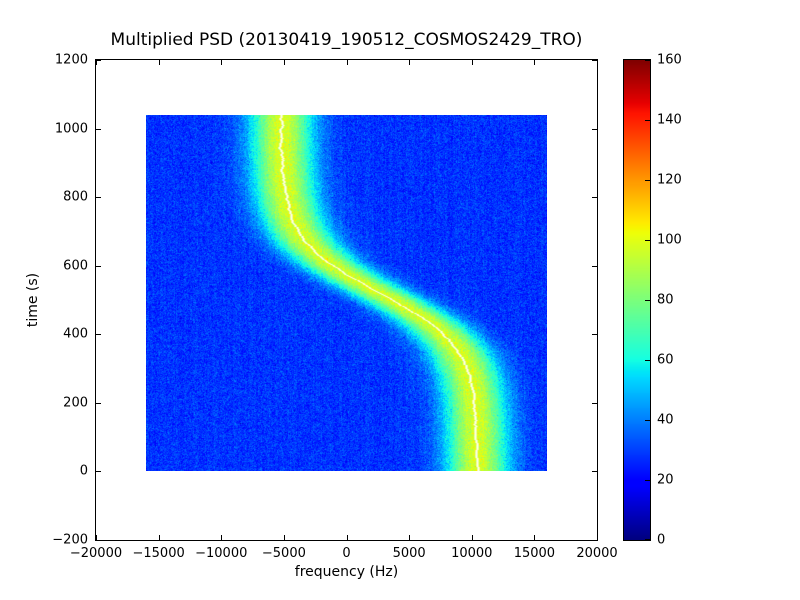 The width and height of the screenshot is (800, 600). I want to click on colorbar-tick-label: 40, so click(665, 420).